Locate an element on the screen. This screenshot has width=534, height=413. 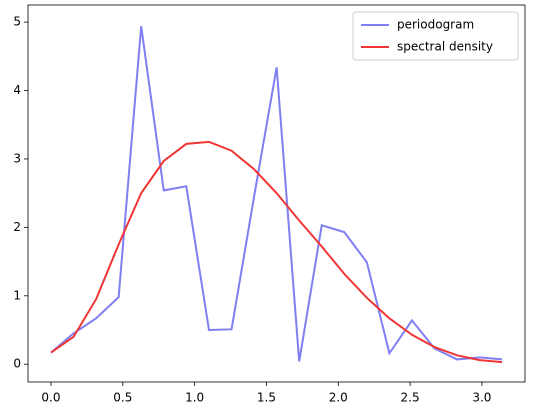
x-tick-label: 0.0 is located at coordinates (50, 398).